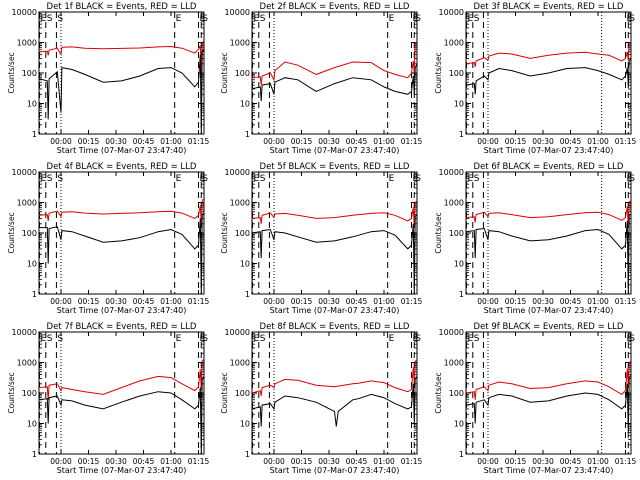 This screenshot has width=640, height=480. Describe the element at coordinates (122, 7) in the screenshot. I see `plot-title: Det 1f BLACK = Events, RED = LLD` at that location.